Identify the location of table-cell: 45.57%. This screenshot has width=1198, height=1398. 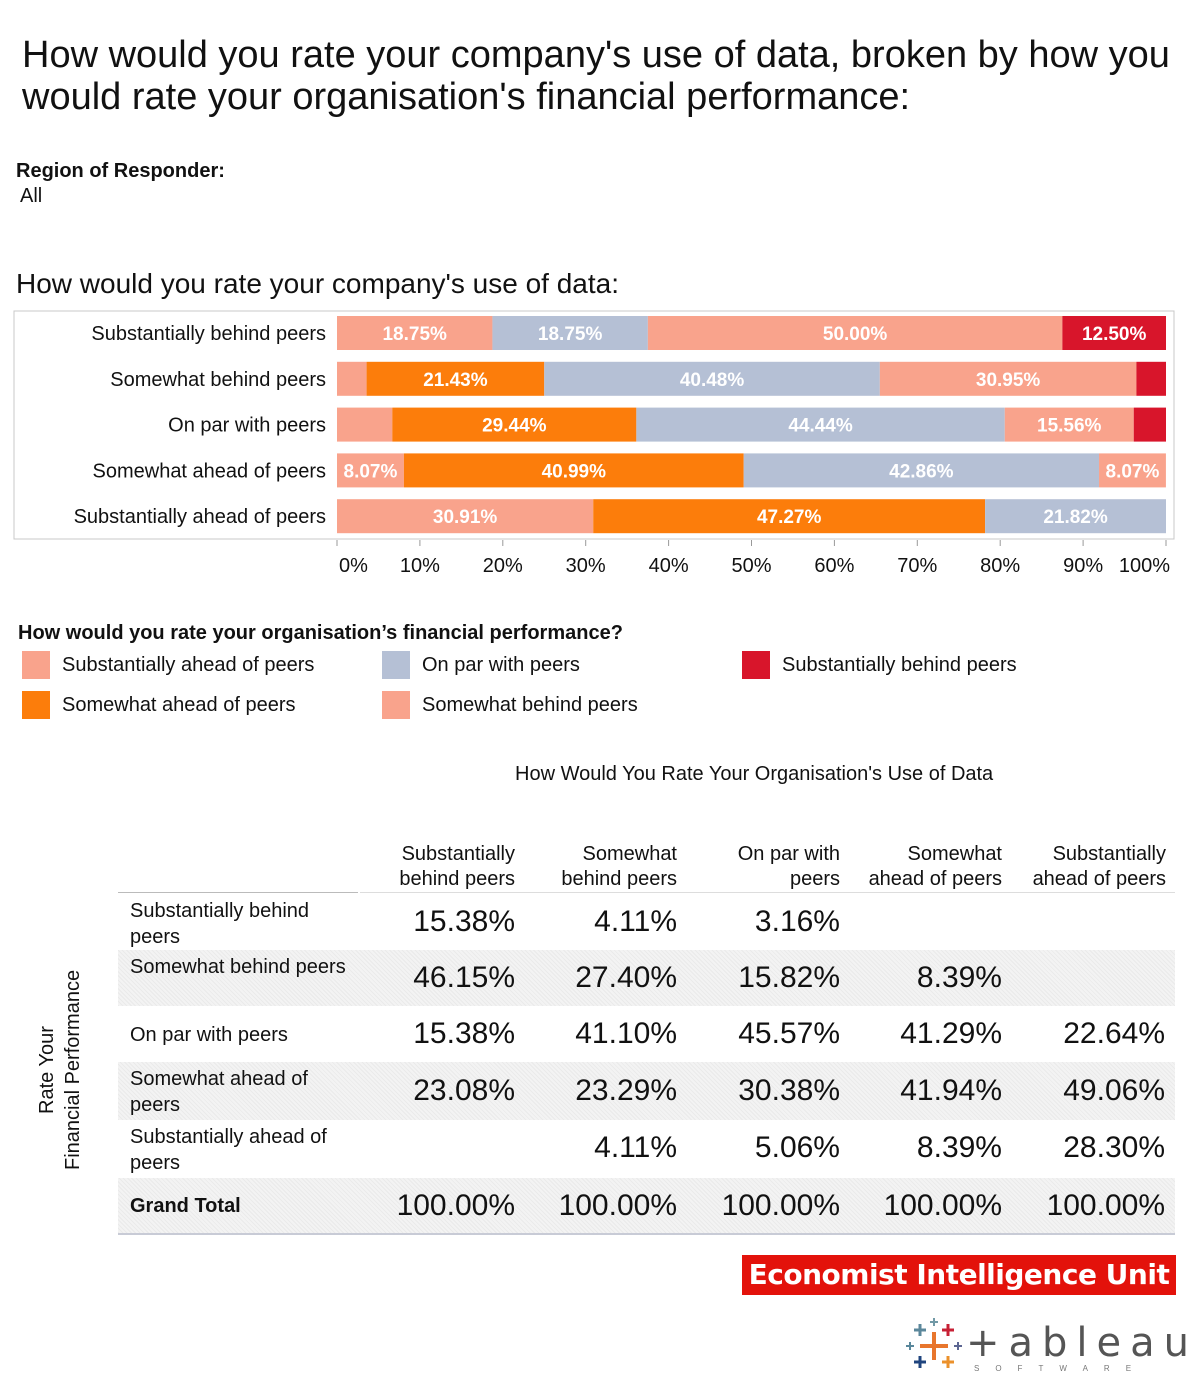
(789, 1033).